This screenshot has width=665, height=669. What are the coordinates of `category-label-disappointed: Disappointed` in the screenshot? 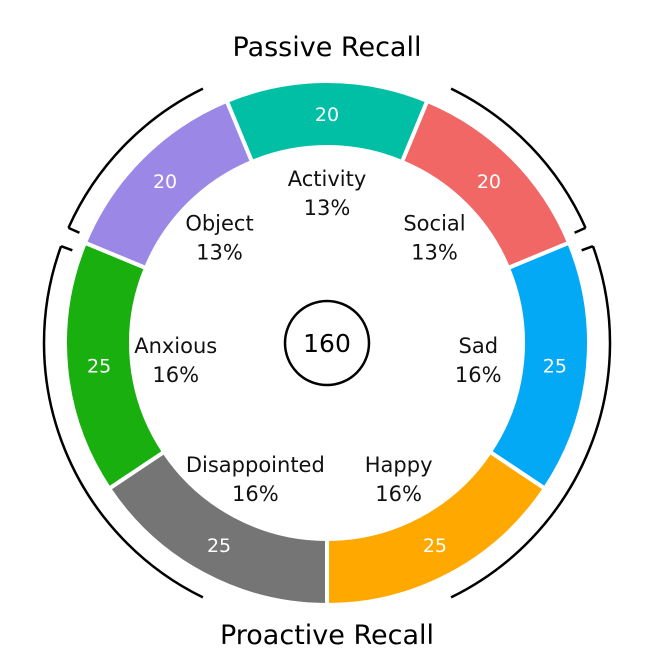 It's located at (255, 465).